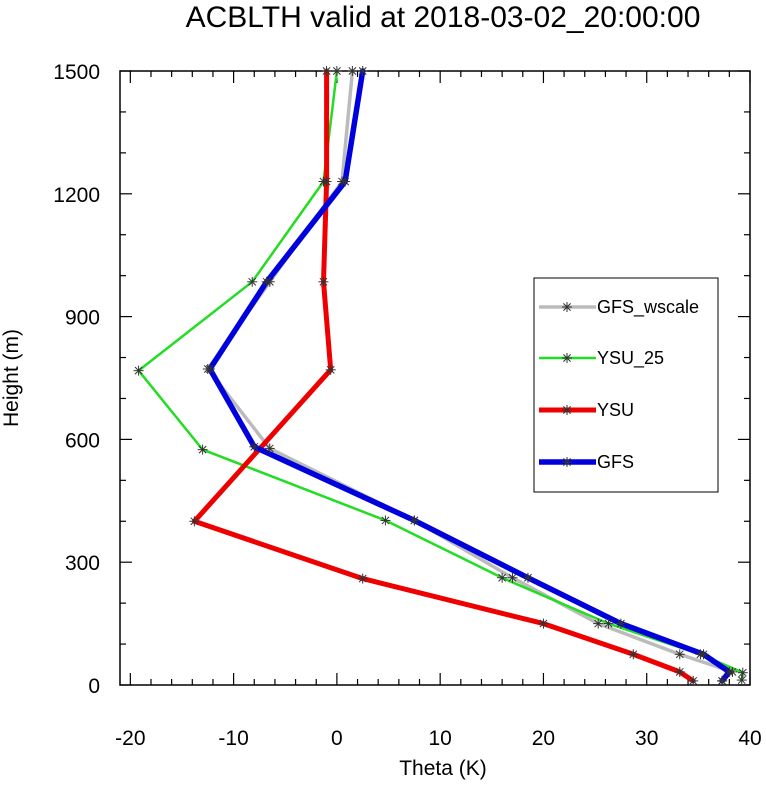 Image resolution: width=766 pixels, height=787 pixels. Describe the element at coordinates (233, 738) in the screenshot. I see `x-tick-label: -10` at that location.